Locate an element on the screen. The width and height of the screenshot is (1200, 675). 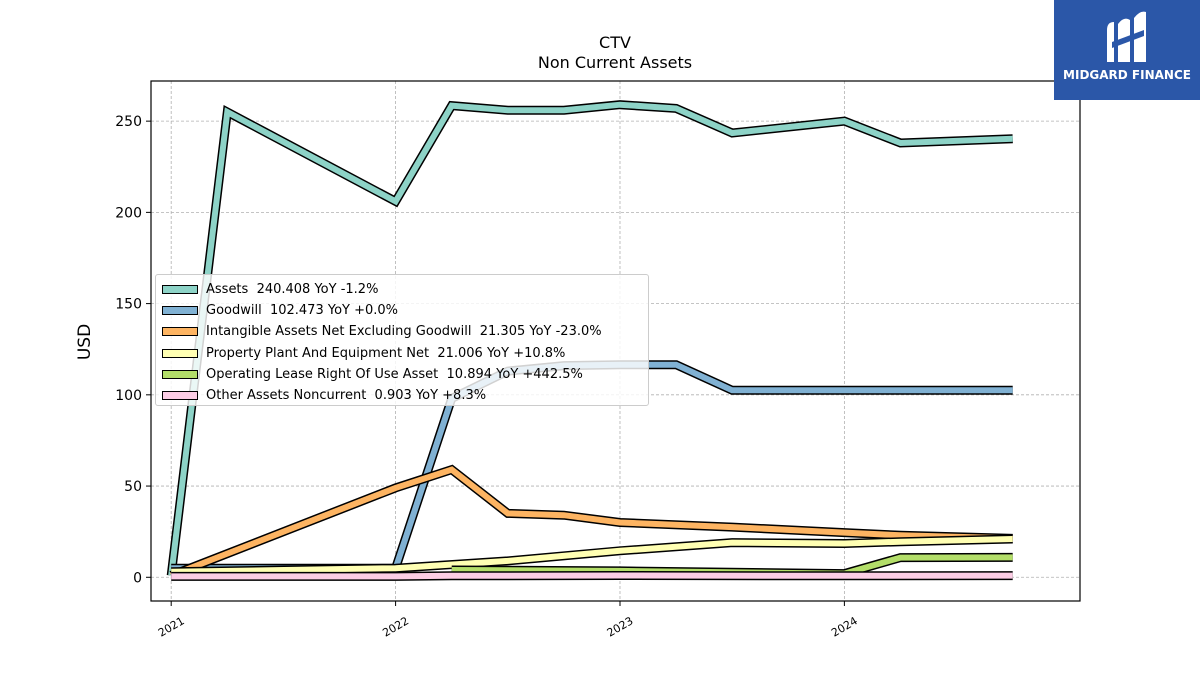
midgard-logo-icon is located at coordinates (1126, 37).